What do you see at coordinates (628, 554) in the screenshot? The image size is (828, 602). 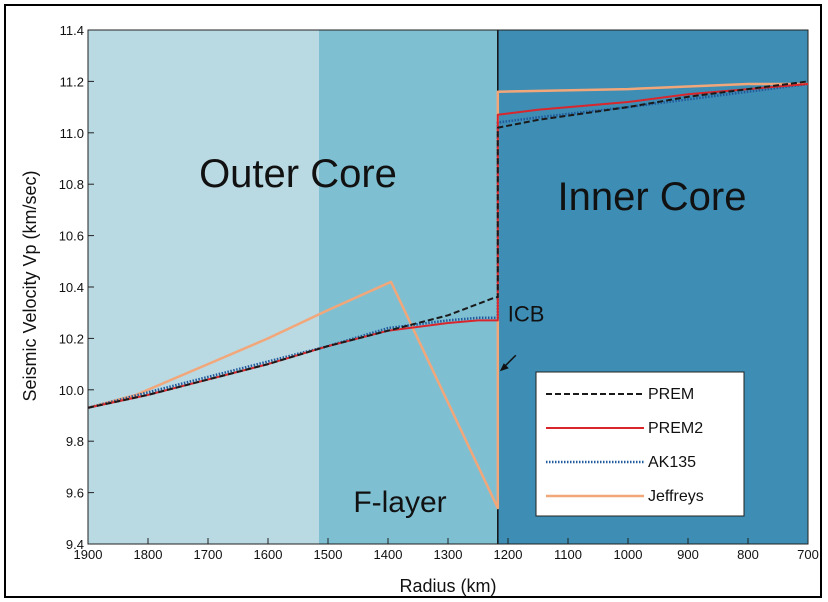 I see `x-tick-label: 1000` at bounding box center [628, 554].